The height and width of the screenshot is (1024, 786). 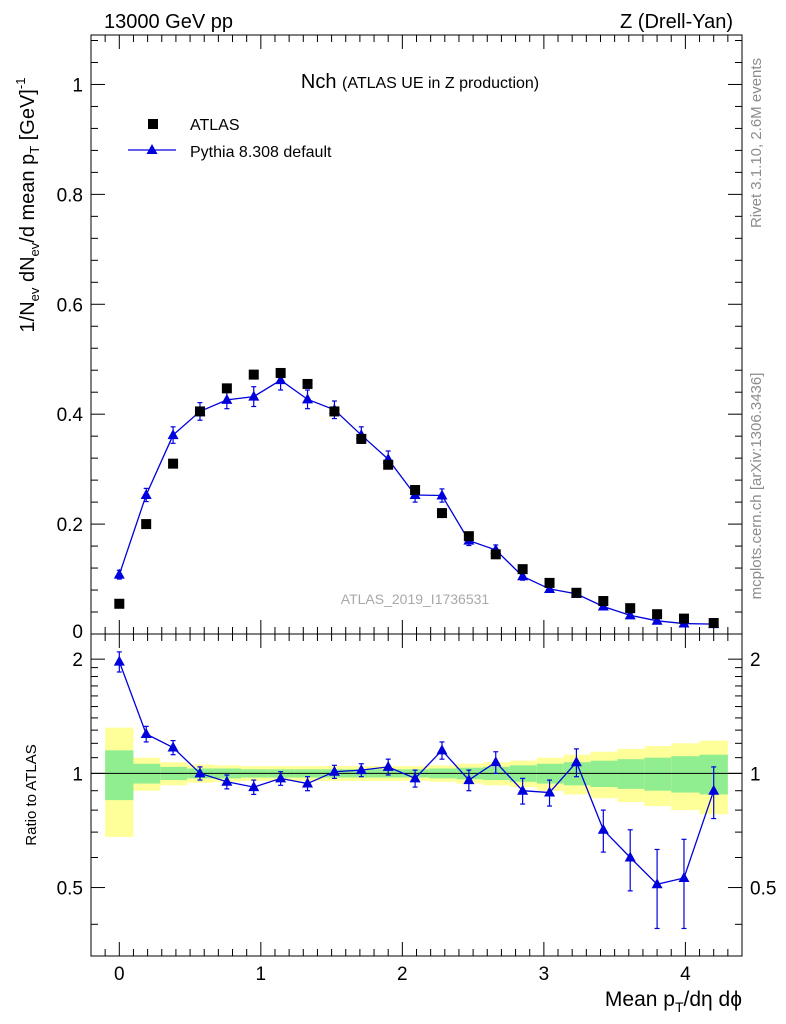 I want to click on energy-label: 13000 GeV pp, so click(x=168, y=22).